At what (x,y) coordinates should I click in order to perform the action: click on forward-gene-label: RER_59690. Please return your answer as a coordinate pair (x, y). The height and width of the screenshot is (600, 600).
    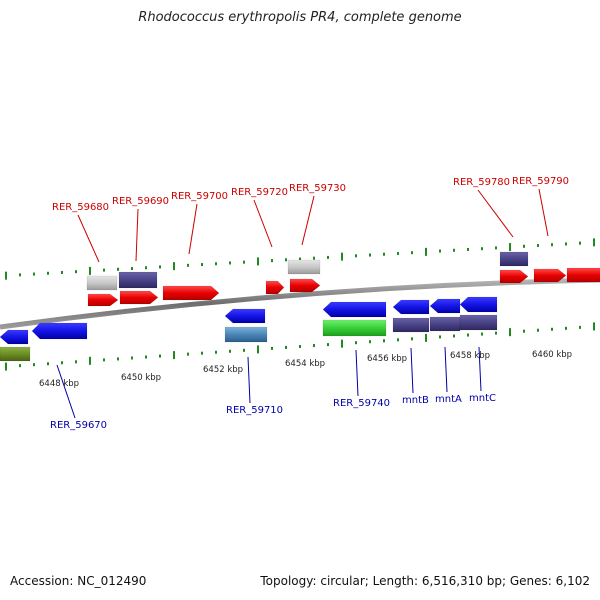
    Looking at the image, I should click on (140, 201).